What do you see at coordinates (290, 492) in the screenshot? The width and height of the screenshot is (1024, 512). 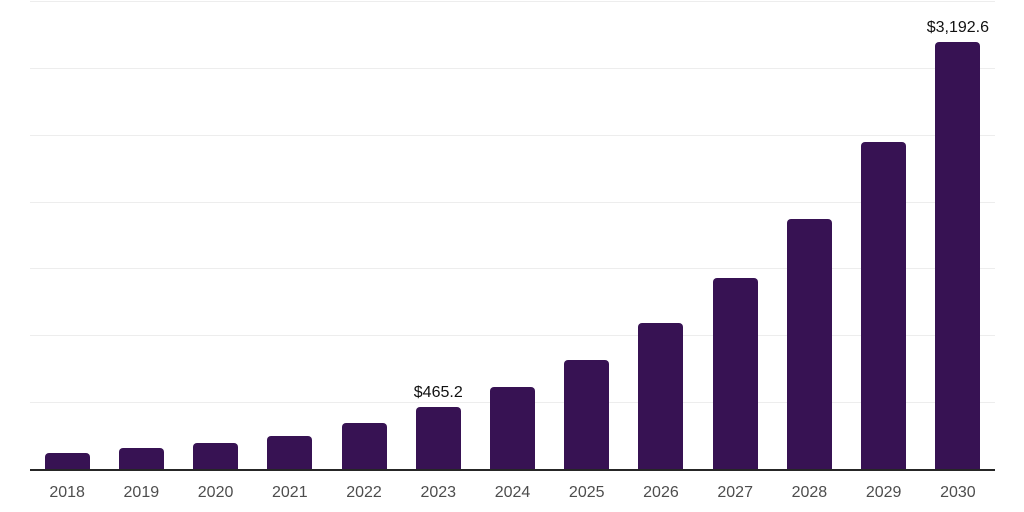 I see `x-tick-2021: 2021` at bounding box center [290, 492].